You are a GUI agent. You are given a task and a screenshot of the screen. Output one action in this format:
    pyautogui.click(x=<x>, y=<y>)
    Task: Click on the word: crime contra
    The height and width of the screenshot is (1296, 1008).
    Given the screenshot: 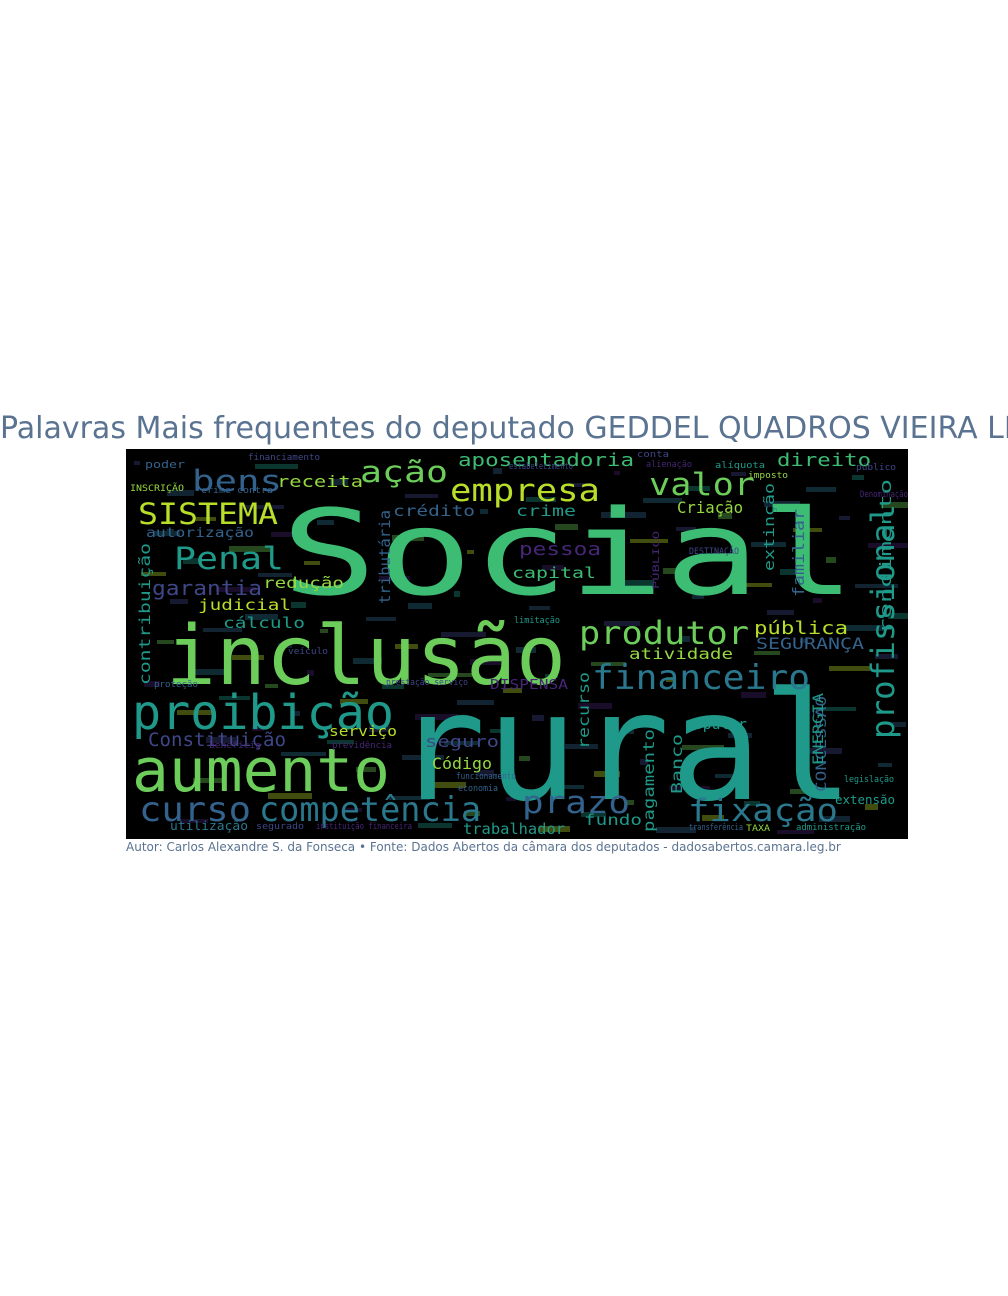 What is the action you would take?
    pyautogui.click(x=237, y=491)
    